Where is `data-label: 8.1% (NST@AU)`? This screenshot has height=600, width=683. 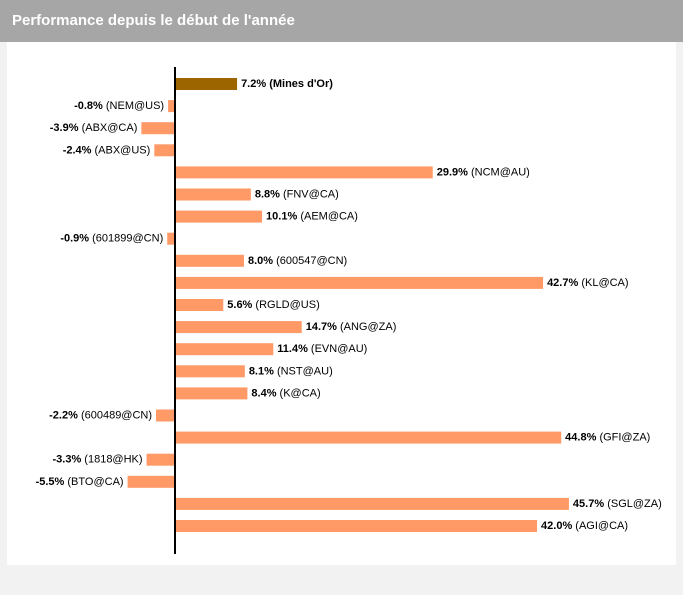 data-label: 8.1% (NST@AU) is located at coordinates (291, 371).